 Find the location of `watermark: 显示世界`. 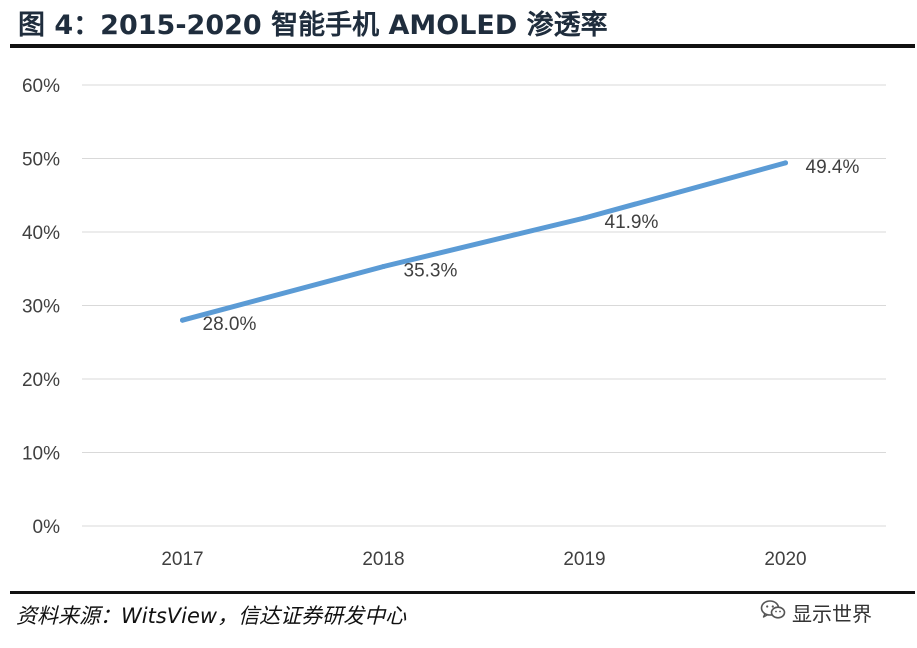

watermark: 显示世界 is located at coordinates (816, 612).